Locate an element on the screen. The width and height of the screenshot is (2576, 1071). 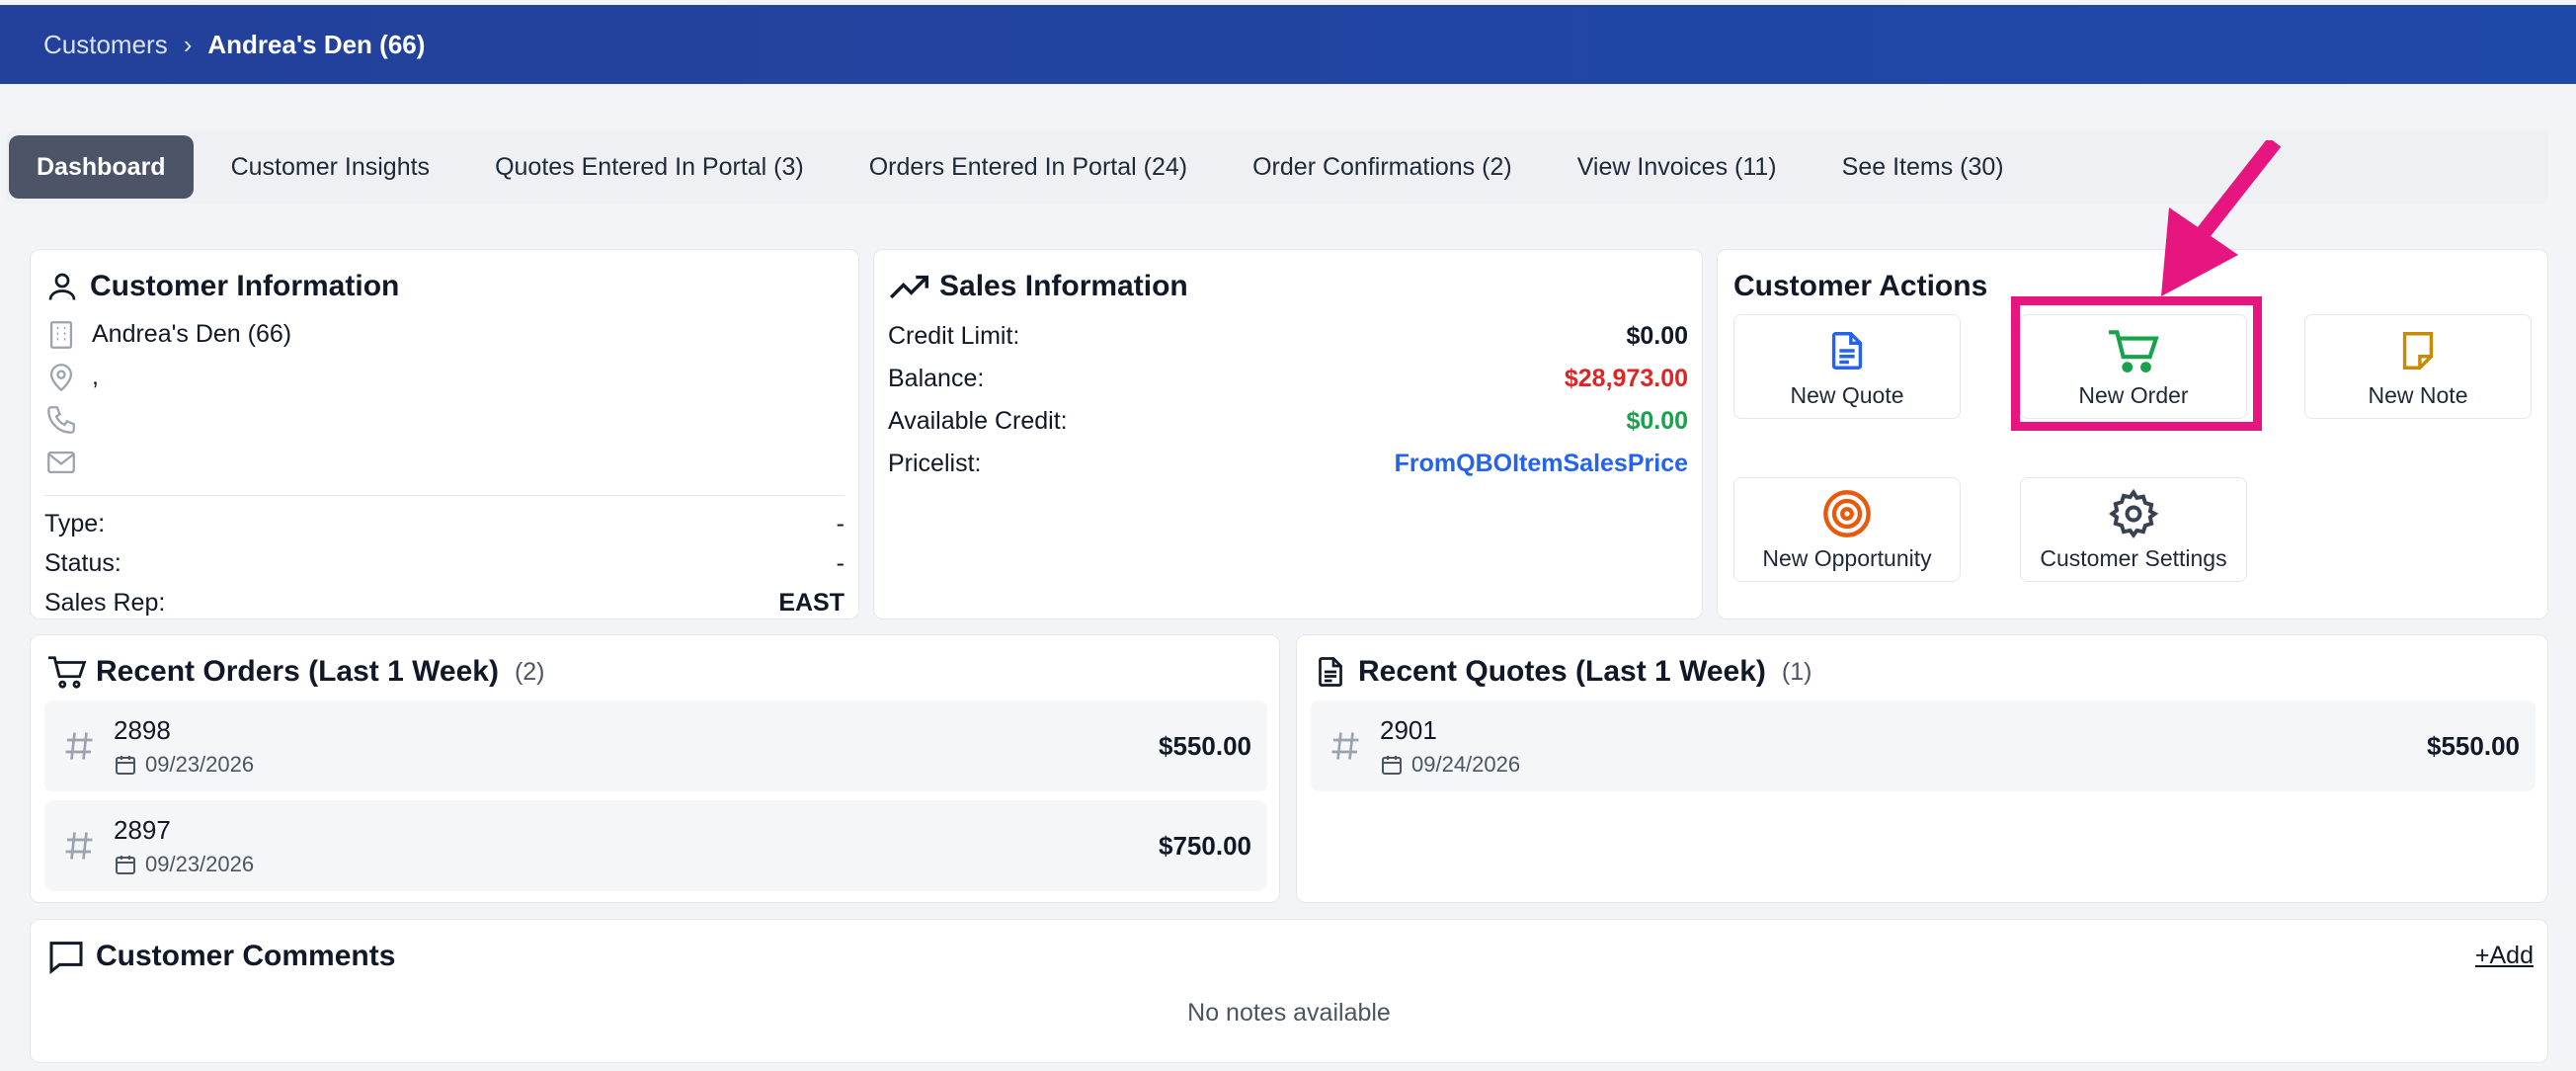
breadcrumb-customers-link: Customers is located at coordinates (105, 44).